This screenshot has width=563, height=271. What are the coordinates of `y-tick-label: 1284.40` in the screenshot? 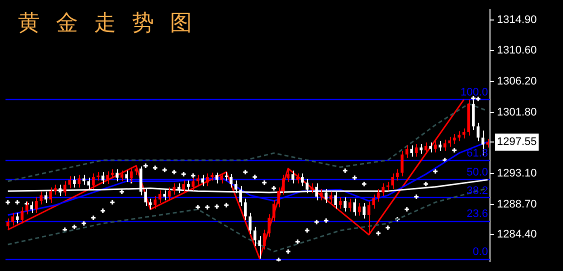 It's located at (517, 234).